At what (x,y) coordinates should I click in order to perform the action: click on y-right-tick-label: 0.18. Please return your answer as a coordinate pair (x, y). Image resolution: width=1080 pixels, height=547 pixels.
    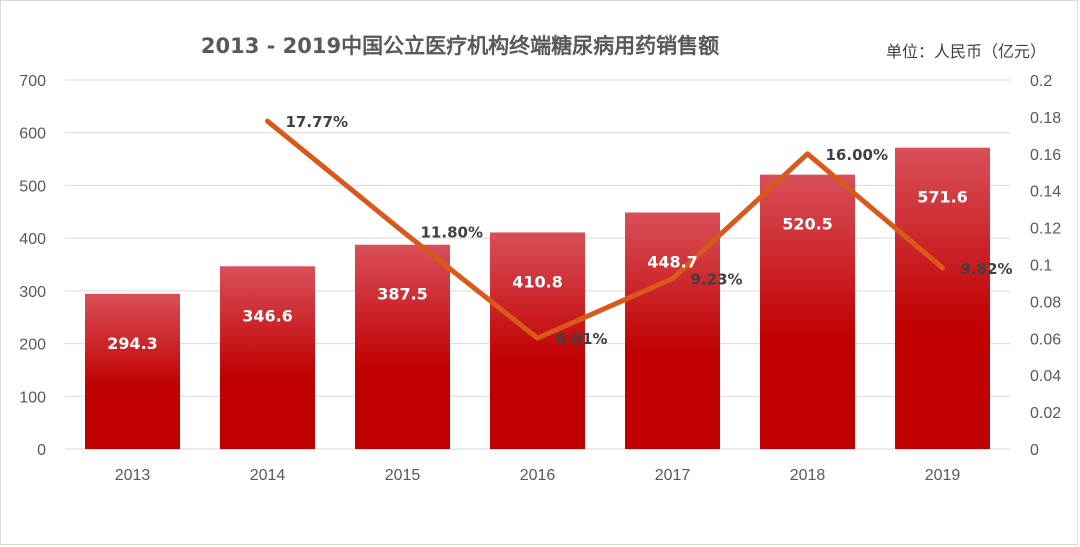
    Looking at the image, I should click on (1045, 118).